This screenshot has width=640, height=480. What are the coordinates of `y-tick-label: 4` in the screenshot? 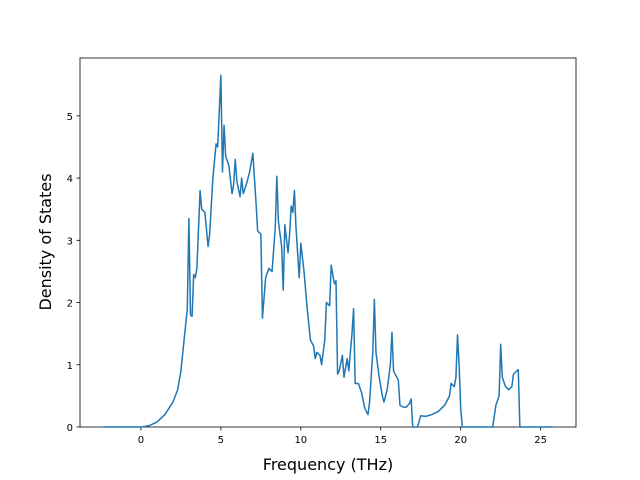 It's located at (70, 179).